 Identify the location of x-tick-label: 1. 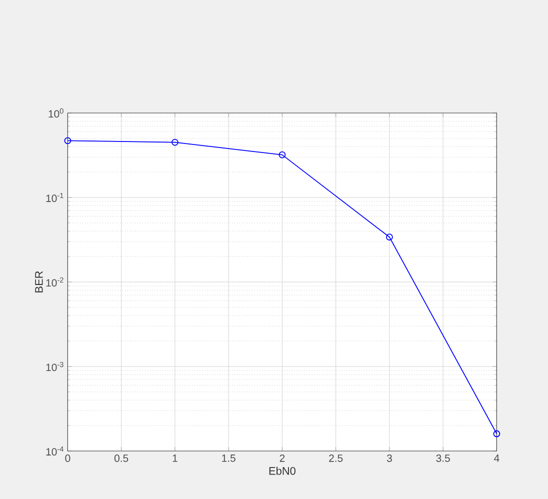
(175, 458).